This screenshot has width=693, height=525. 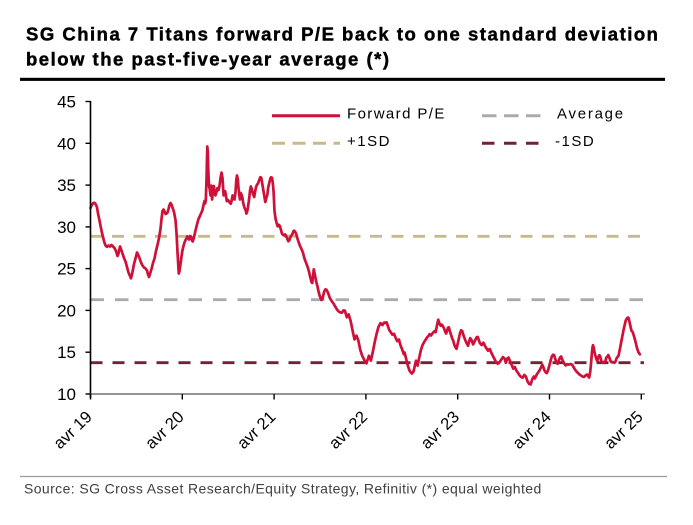 What do you see at coordinates (66, 185) in the screenshot?
I see `svg-text: 35` at bounding box center [66, 185].